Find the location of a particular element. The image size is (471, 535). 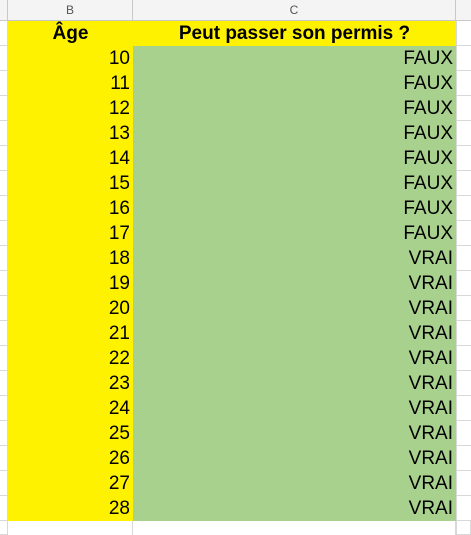

table-row: 23 VRAI is located at coordinates (235, 383).